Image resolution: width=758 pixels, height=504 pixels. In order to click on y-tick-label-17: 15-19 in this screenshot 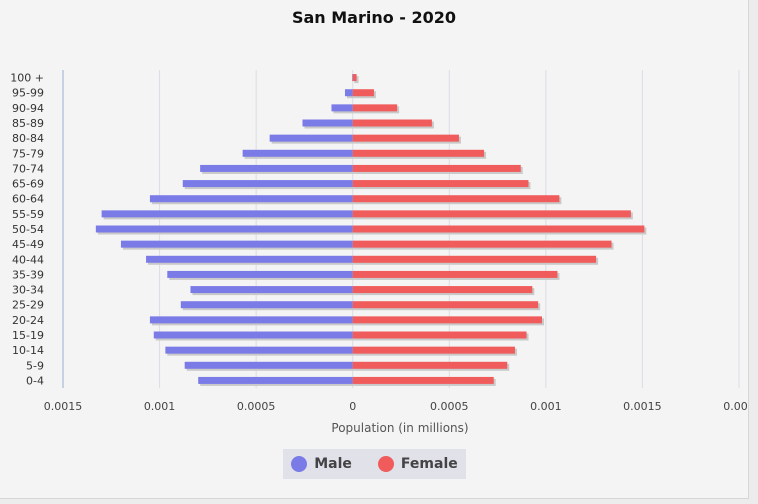, I will do `click(28, 335)`.